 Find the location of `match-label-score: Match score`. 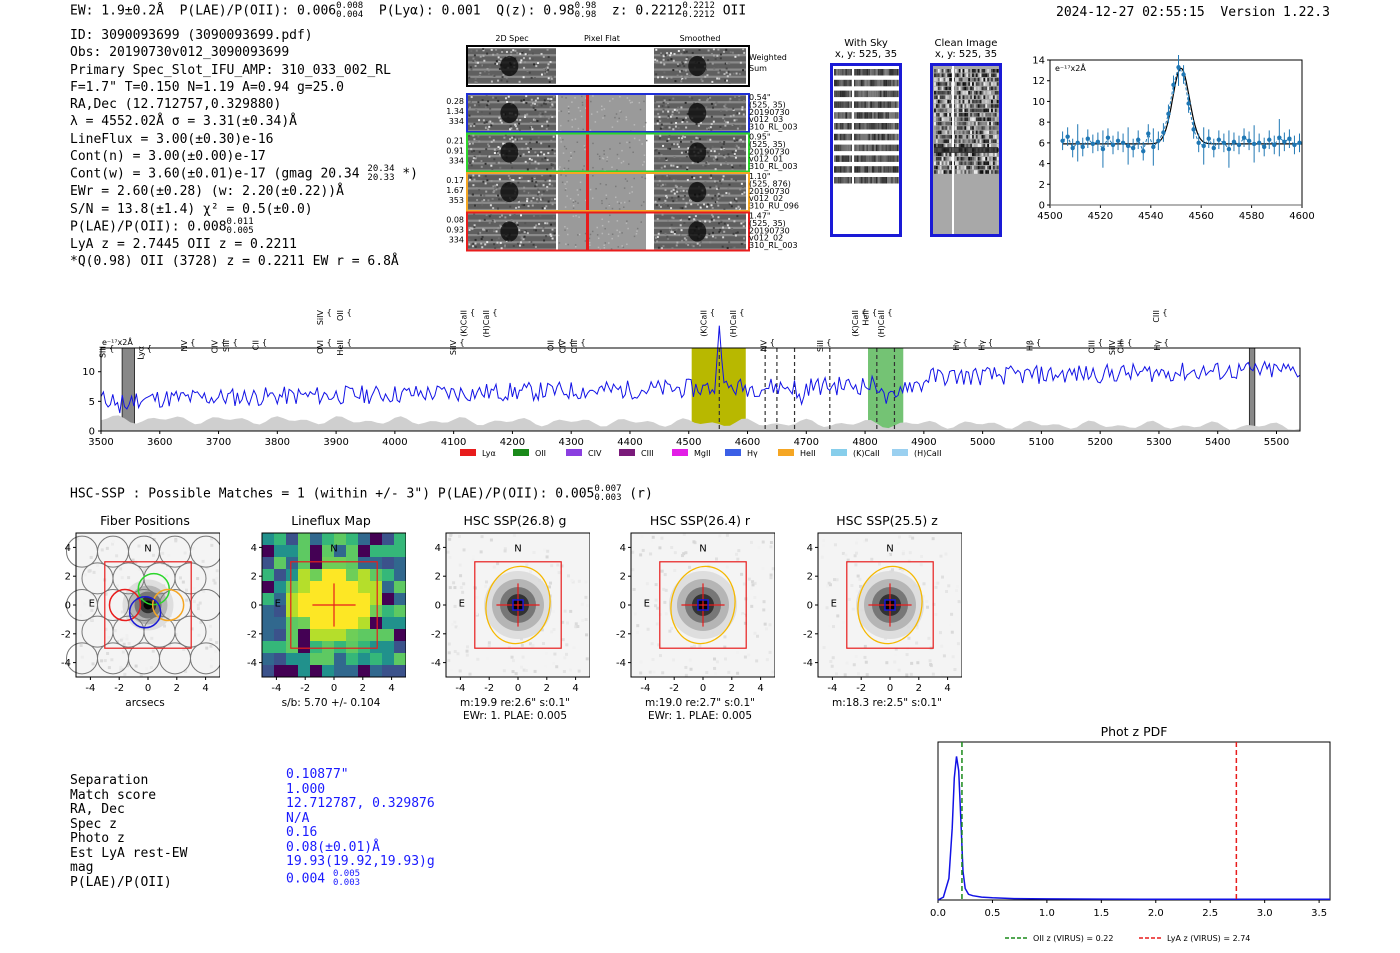

match-label-score: Match score is located at coordinates (113, 795).